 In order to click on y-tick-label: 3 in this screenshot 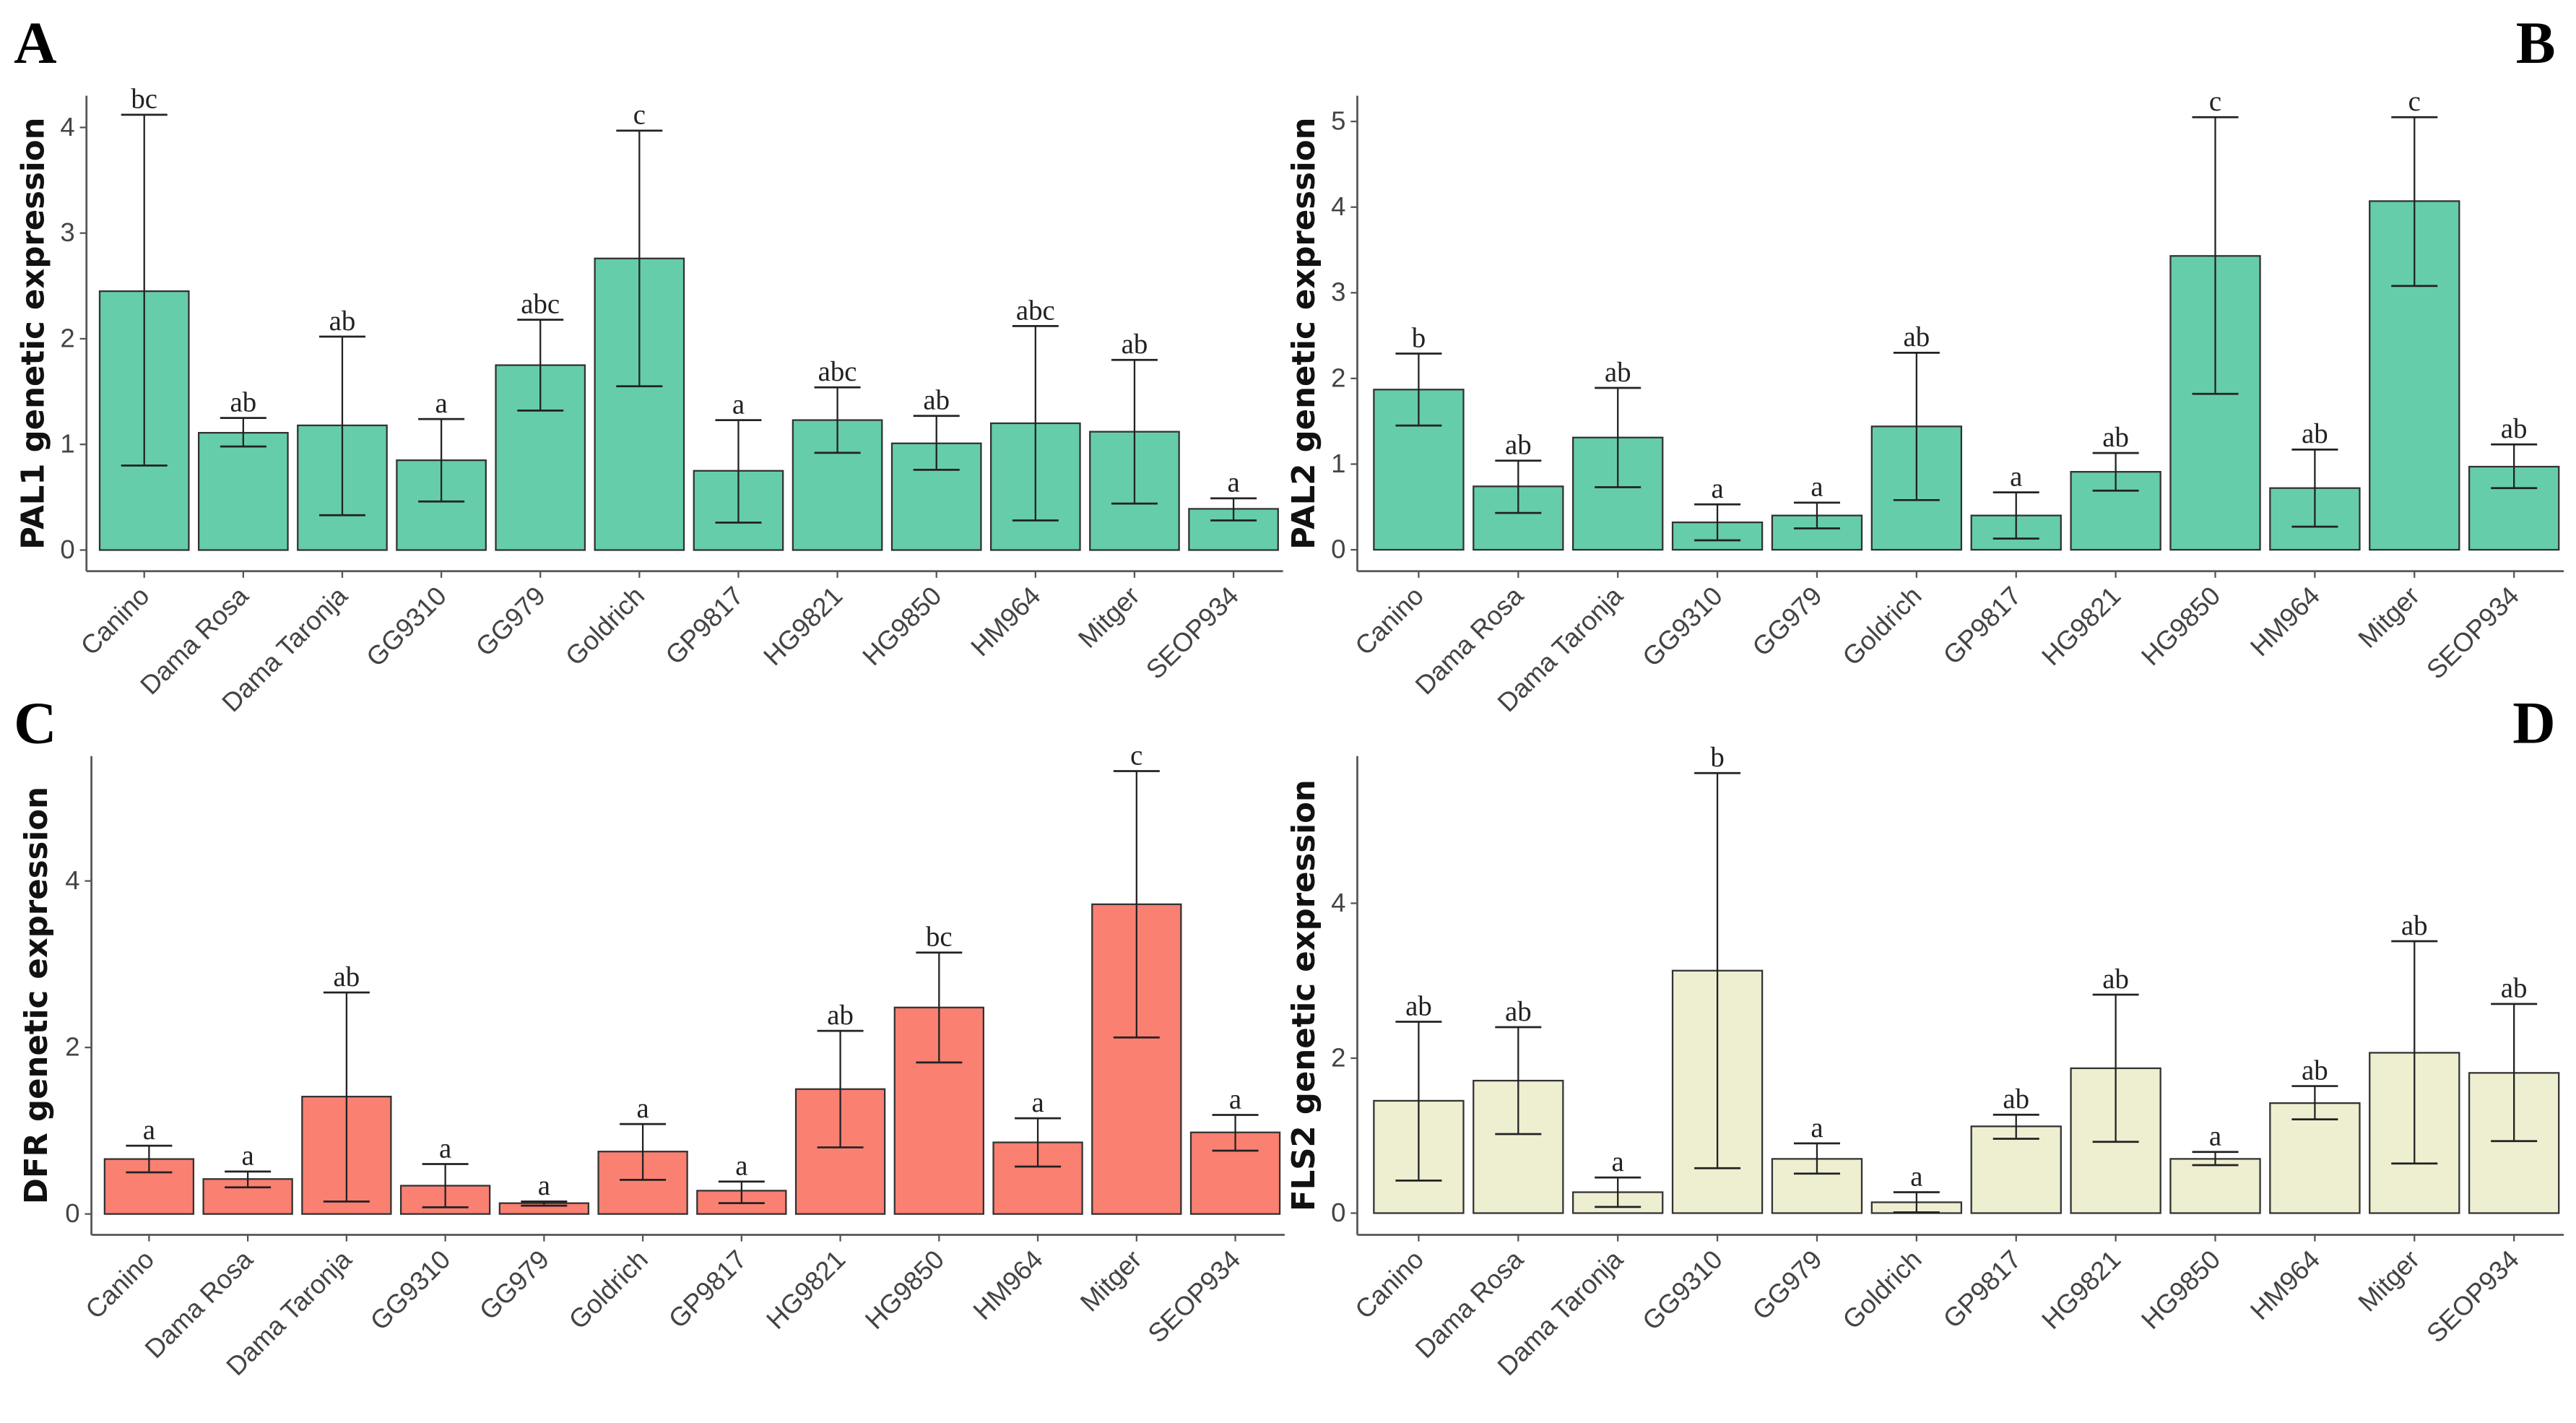, I will do `click(67, 232)`.